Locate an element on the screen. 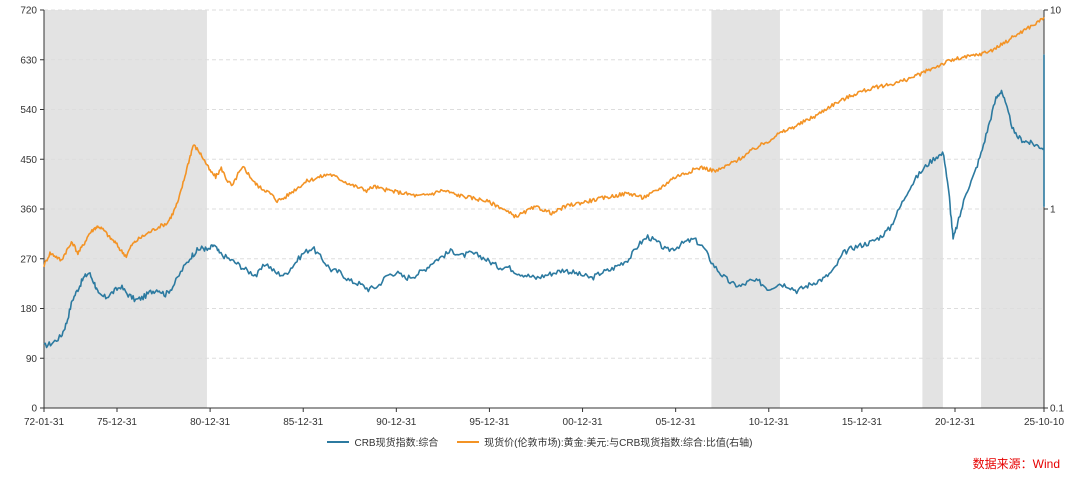 The image size is (1080, 478). y-left-tick-label-1: 90 is located at coordinates (32, 359).